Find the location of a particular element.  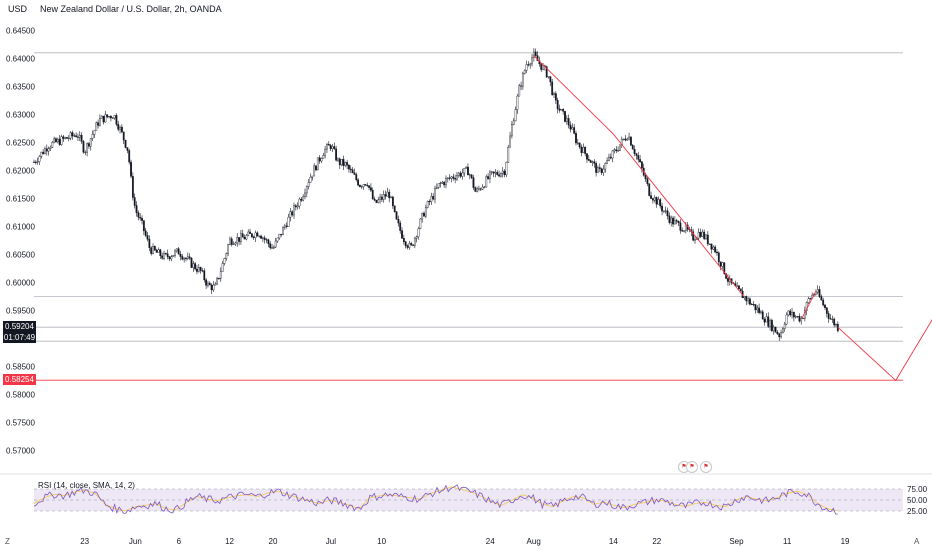

x-axis-tick-label: Jun is located at coordinates (135, 541).